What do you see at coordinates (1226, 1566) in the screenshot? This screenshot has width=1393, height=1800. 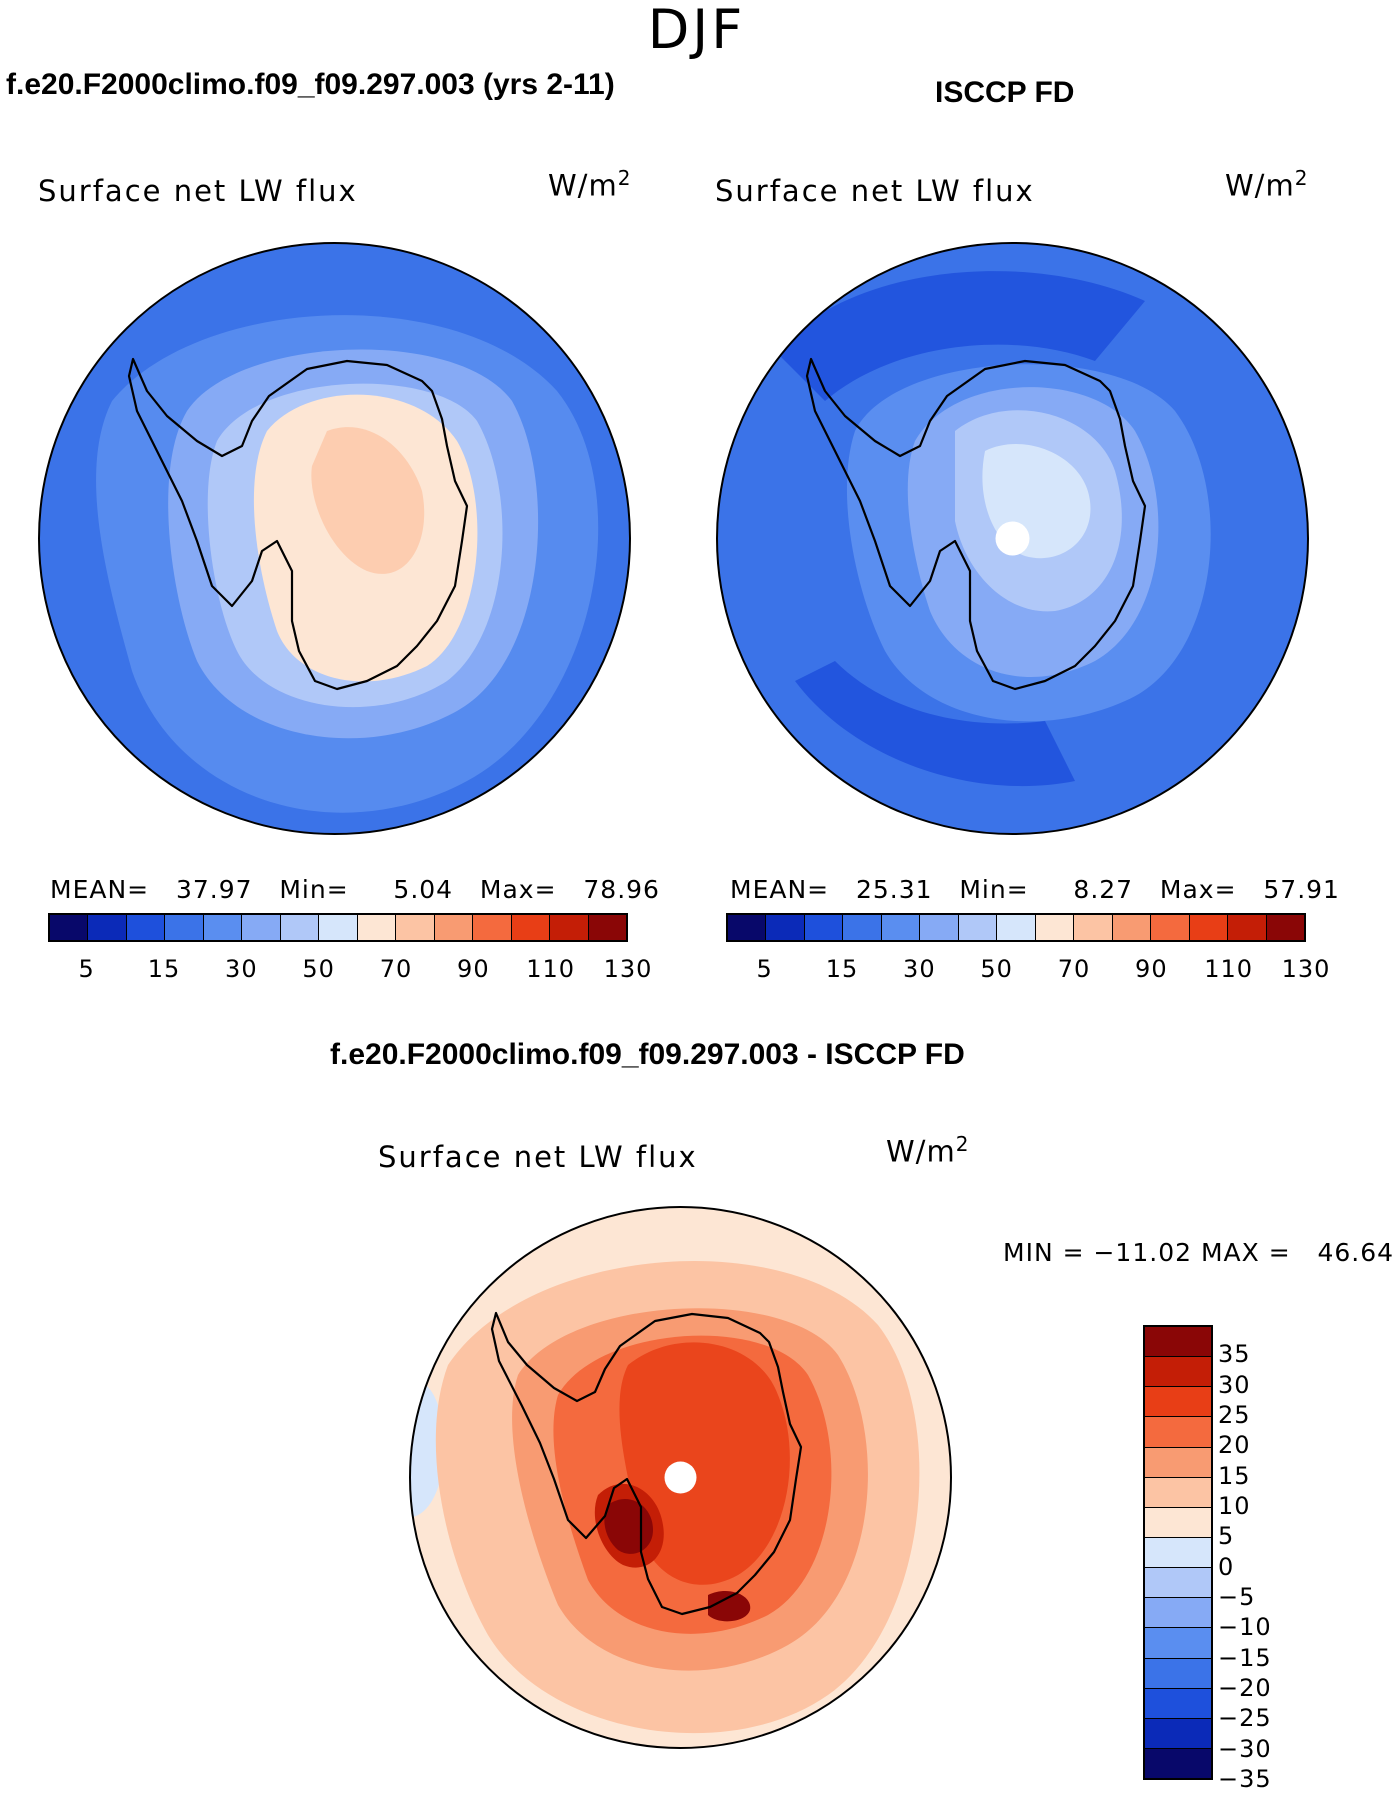 I see `colorbar-level-label: 0` at bounding box center [1226, 1566].